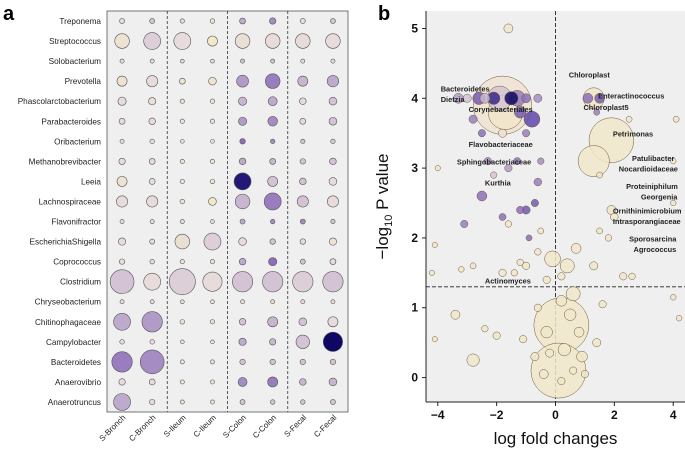 Image resolution: width=685 pixels, height=449 pixels. Describe the element at coordinates (83, 81) in the screenshot. I see `row-label: Prevotella` at that location.